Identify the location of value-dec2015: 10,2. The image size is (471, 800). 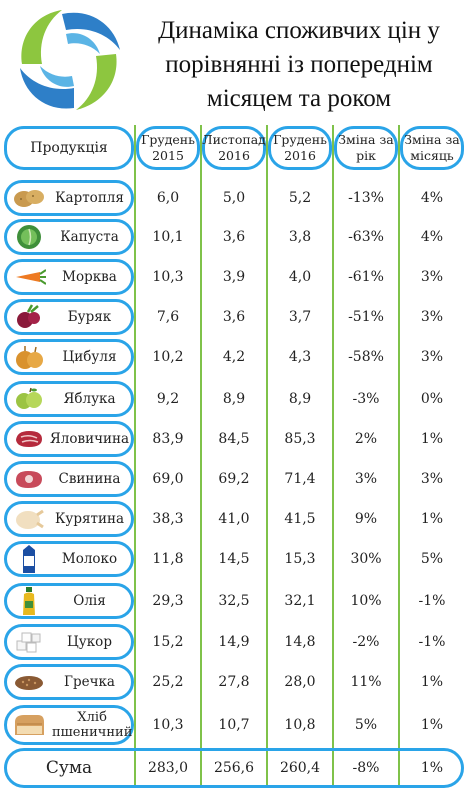
(168, 357).